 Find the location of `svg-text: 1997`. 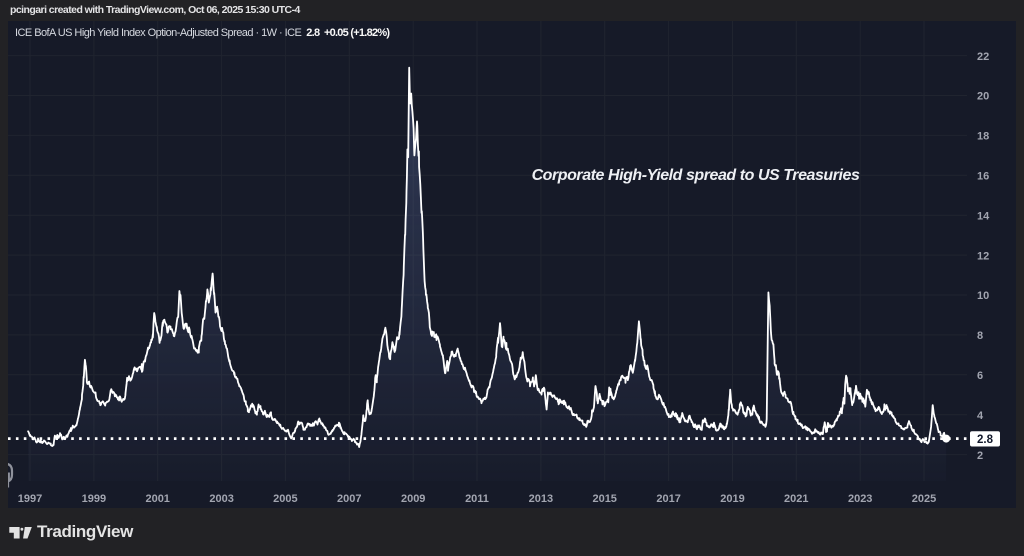

svg-text: 1997 is located at coordinates (30, 499).